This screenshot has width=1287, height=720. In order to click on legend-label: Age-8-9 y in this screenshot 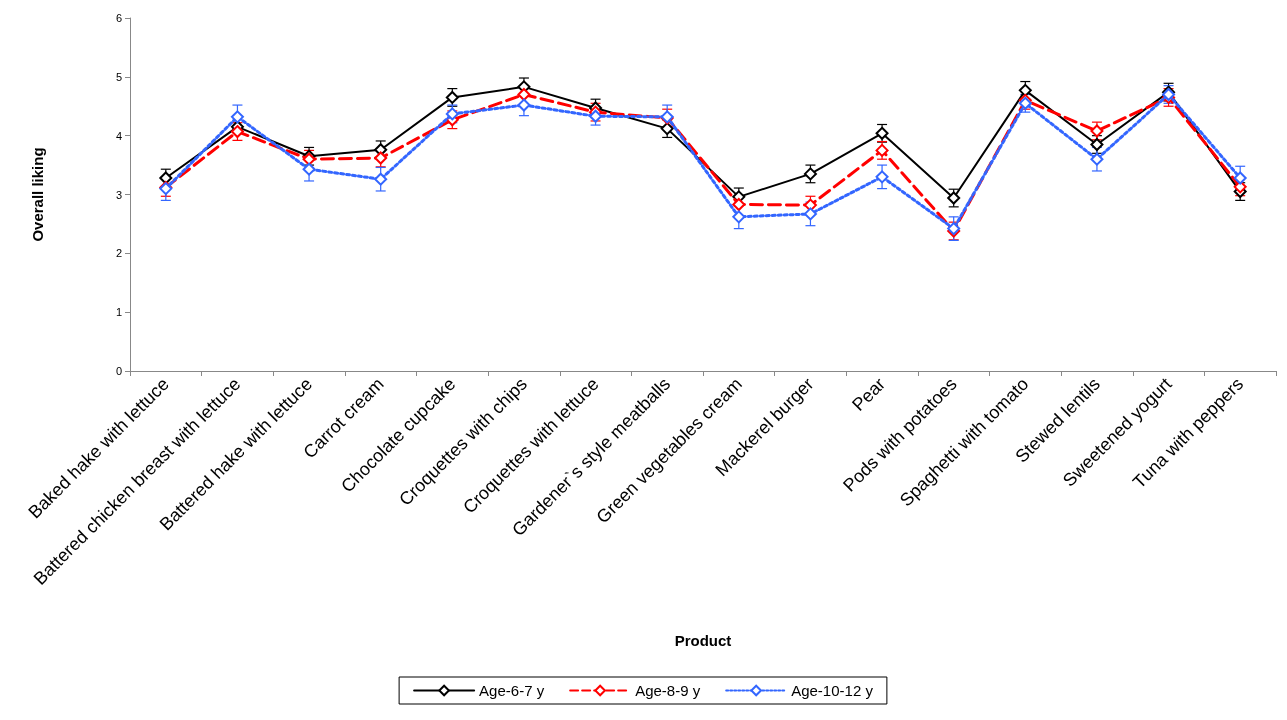, I will do `click(668, 690)`.